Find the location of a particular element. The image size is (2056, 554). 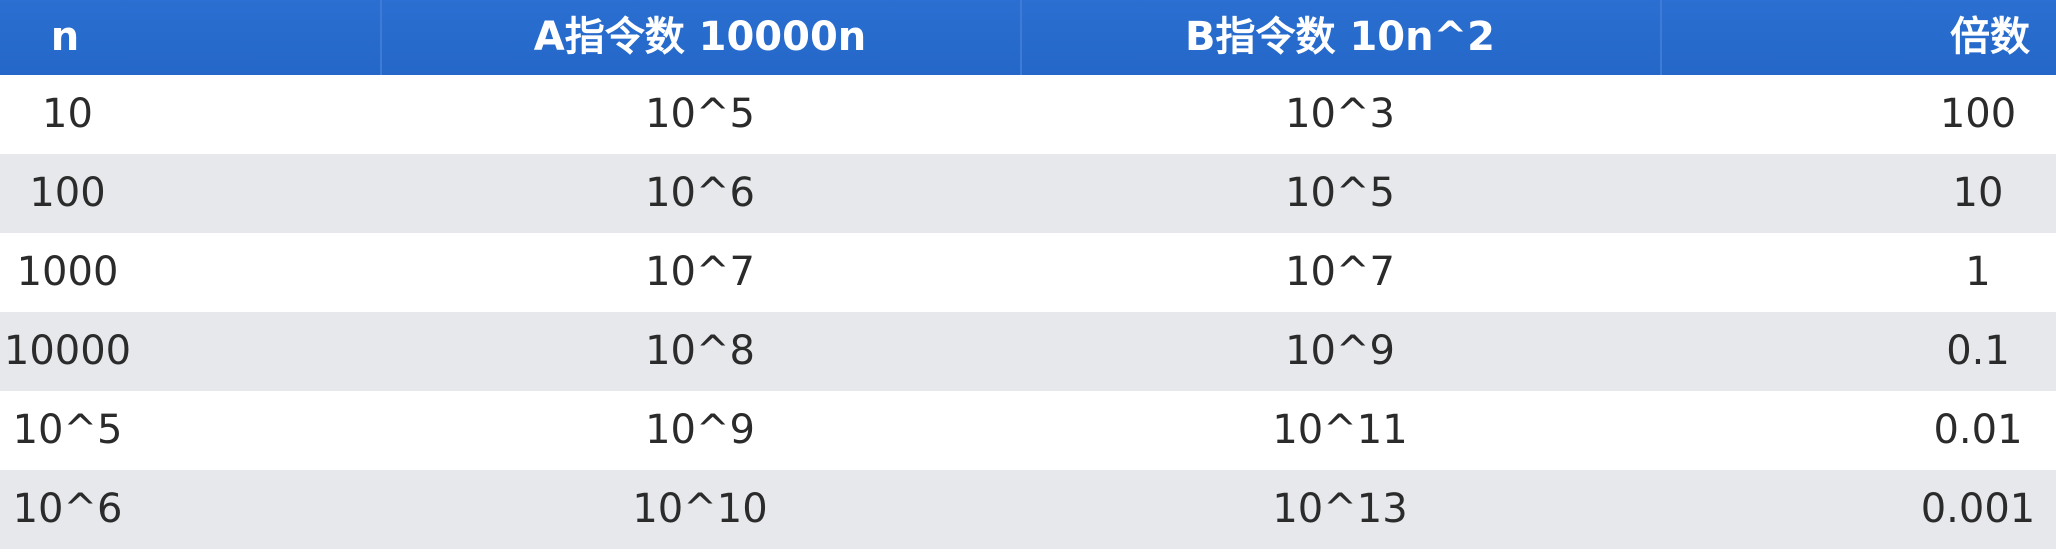

table-header: n A指令数 10000n B指令数 10n^2 倍数 is located at coordinates (1028, 37).